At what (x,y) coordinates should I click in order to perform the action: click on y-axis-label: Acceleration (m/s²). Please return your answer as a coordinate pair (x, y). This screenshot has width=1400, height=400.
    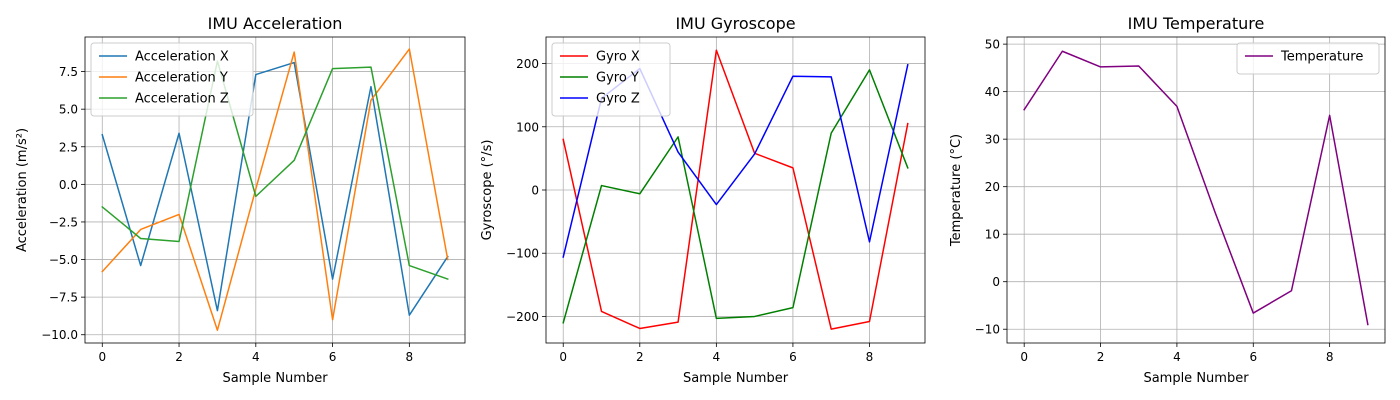
    Looking at the image, I should click on (22, 190).